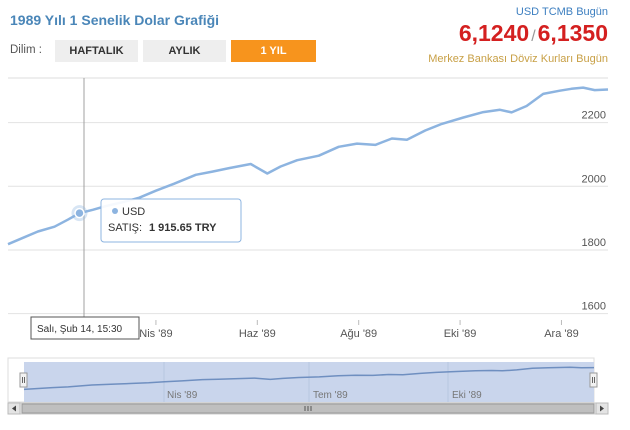  Describe the element at coordinates (125, 228) in the screenshot. I see `tooltip-label: SATIŞ:` at that location.